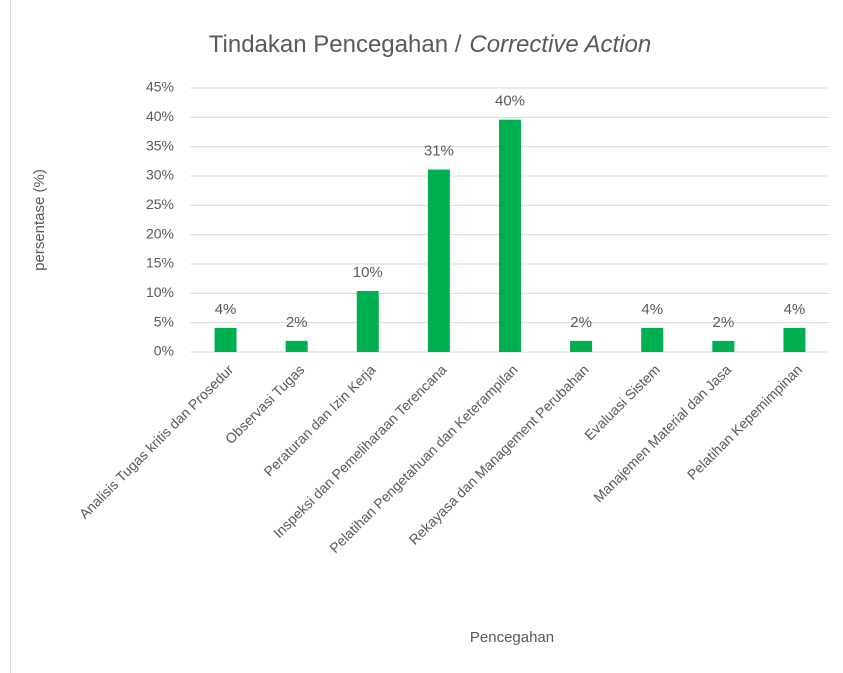 Image resolution: width=843 pixels, height=673 pixels. What do you see at coordinates (439, 151) in the screenshot?
I see `data-label: 31%` at bounding box center [439, 151].